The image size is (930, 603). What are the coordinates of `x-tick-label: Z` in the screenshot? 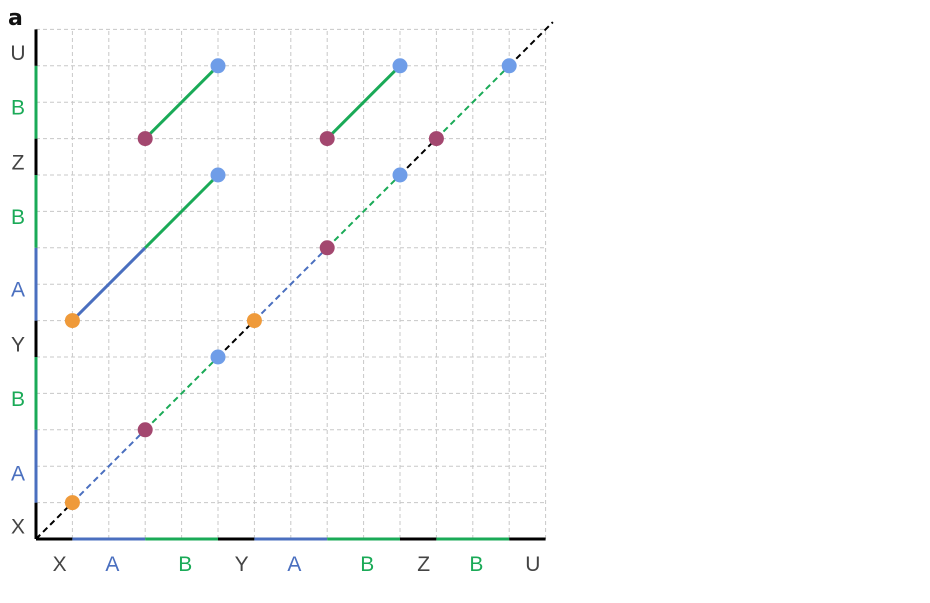 It's located at (423, 564).